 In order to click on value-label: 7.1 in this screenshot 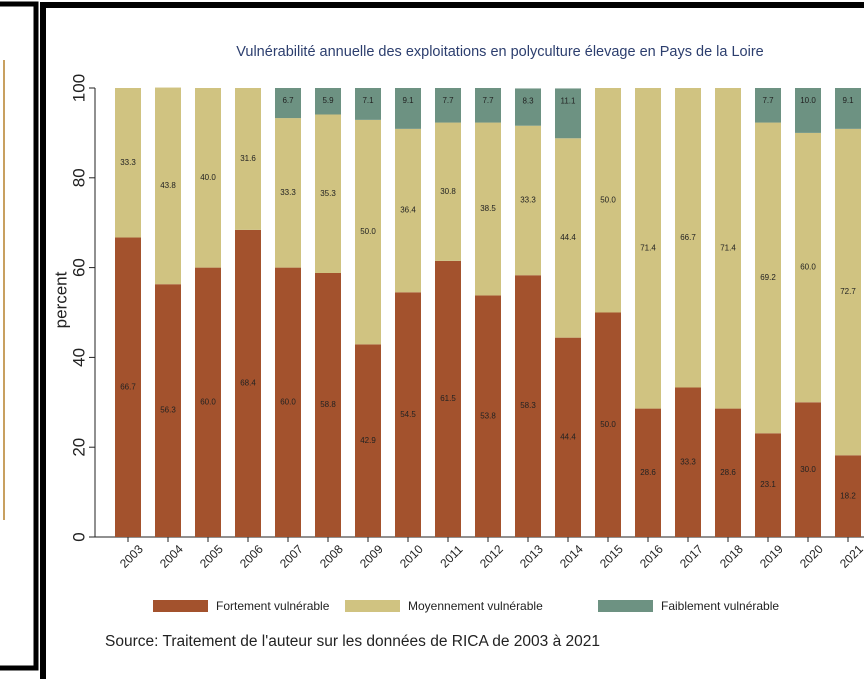, I will do `click(368, 100)`.